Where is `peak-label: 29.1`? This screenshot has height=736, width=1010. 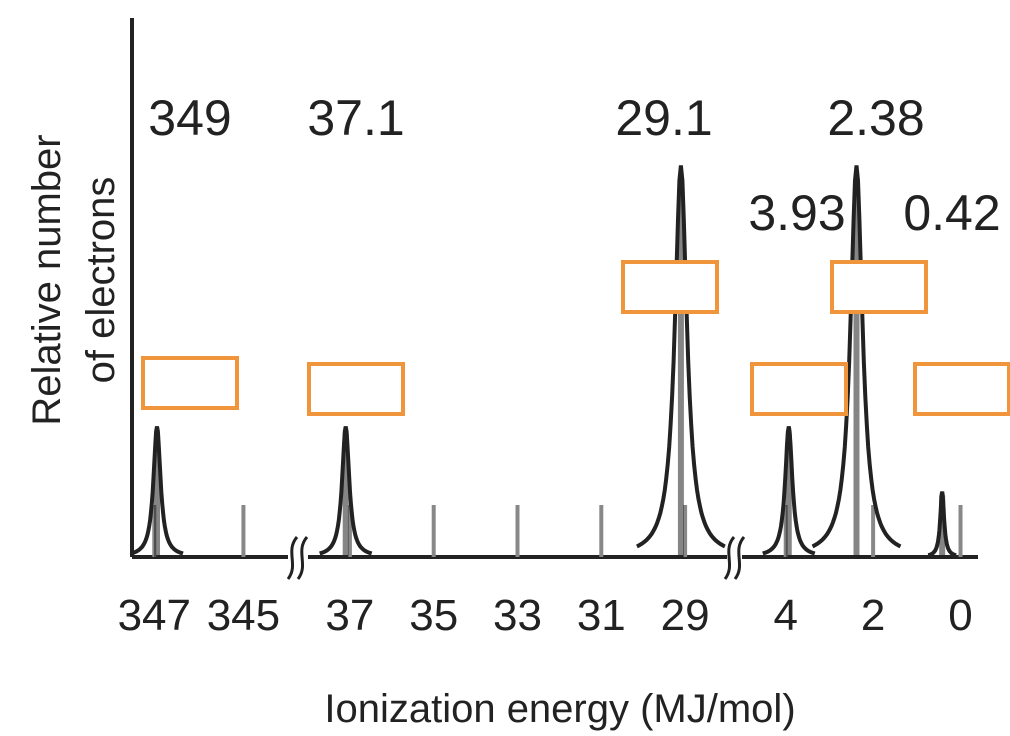 peak-label: 29.1 is located at coordinates (663, 118).